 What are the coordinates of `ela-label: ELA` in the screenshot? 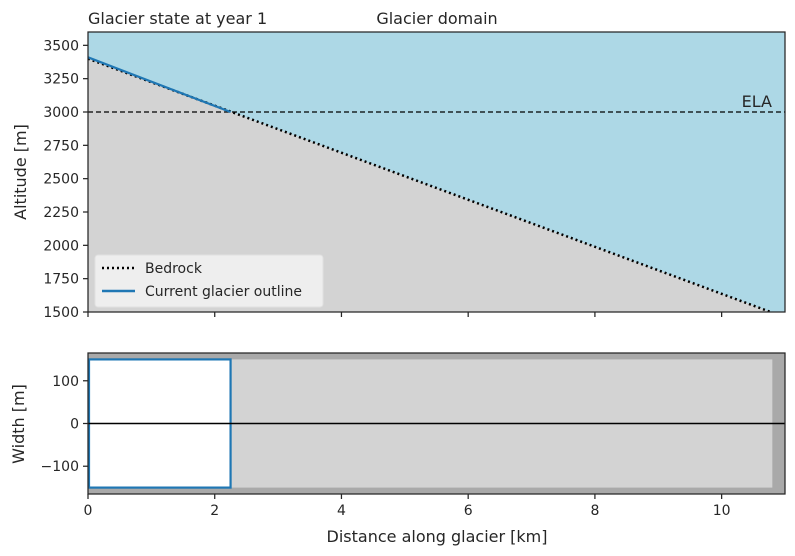 It's located at (757, 101).